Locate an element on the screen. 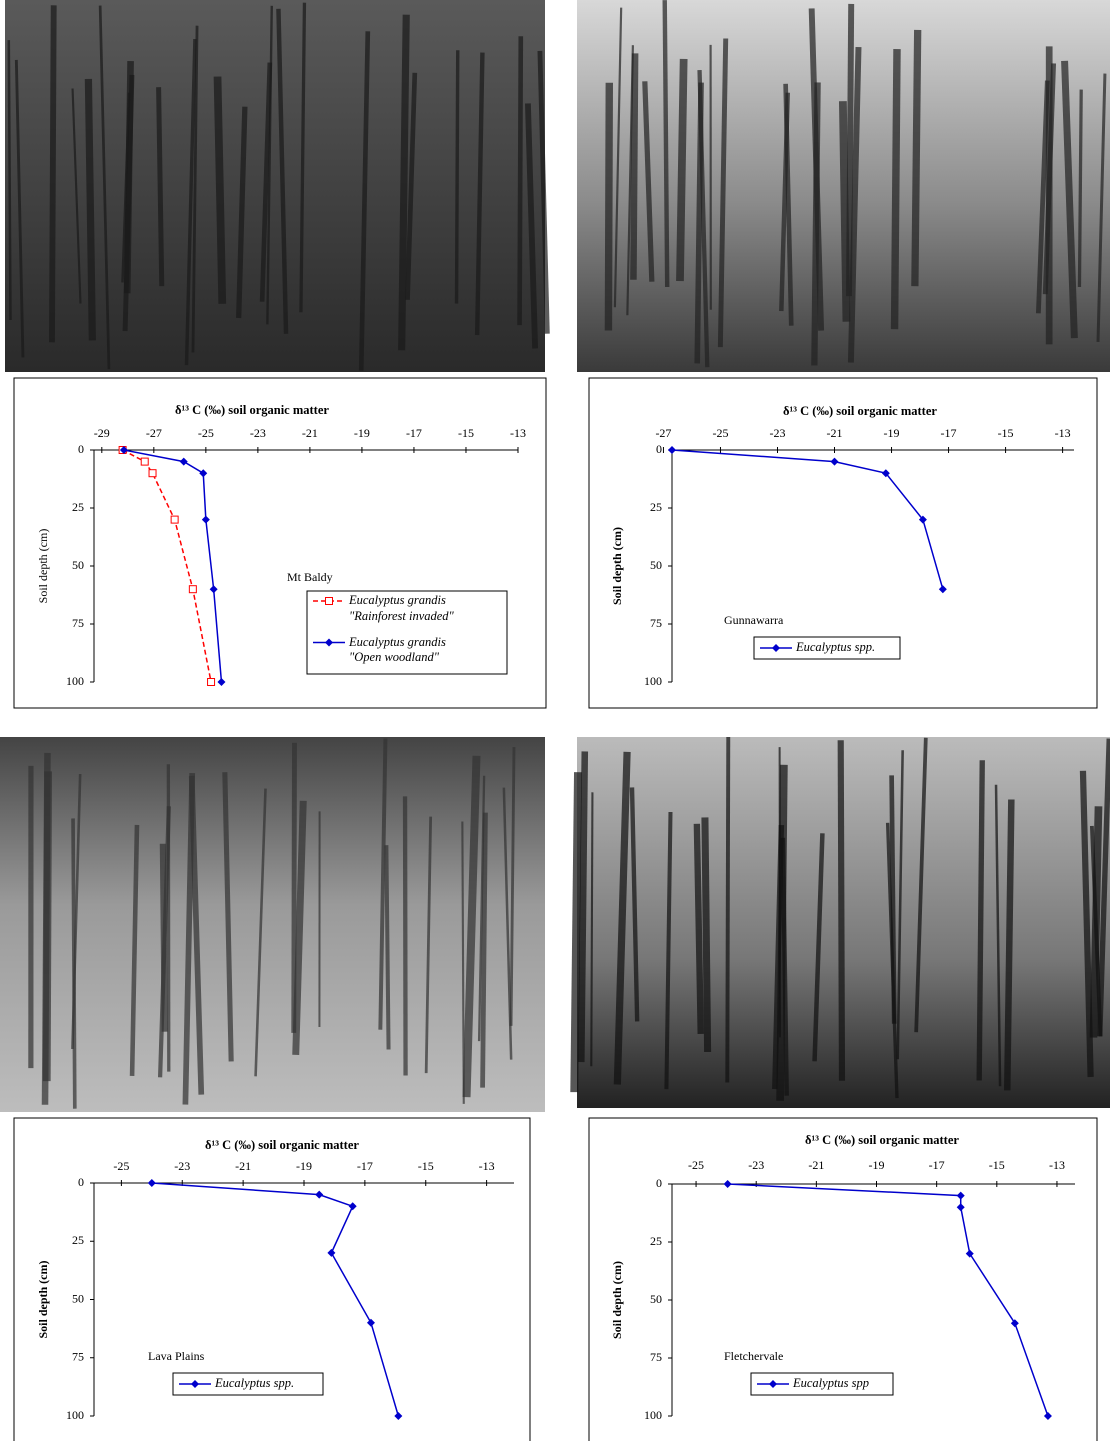 The width and height of the screenshot is (1110, 1441). annotation: Lava Plains is located at coordinates (176, 1356).